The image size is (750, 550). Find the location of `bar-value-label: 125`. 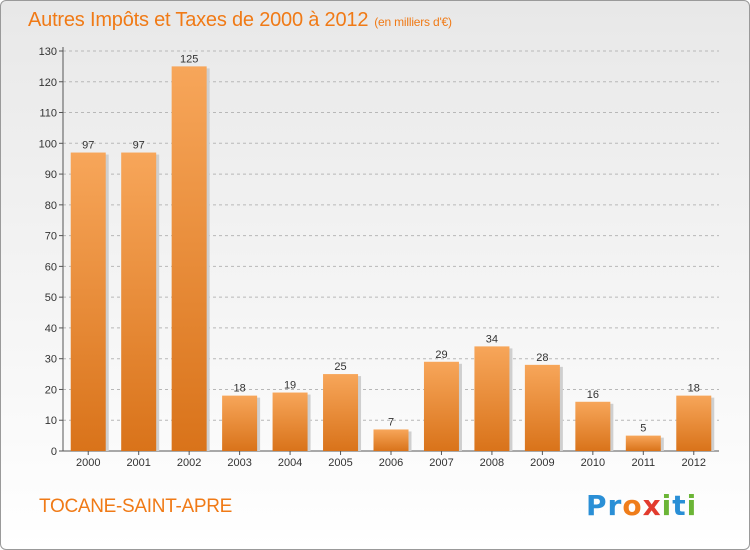

bar-value-label: 125 is located at coordinates (189, 59).